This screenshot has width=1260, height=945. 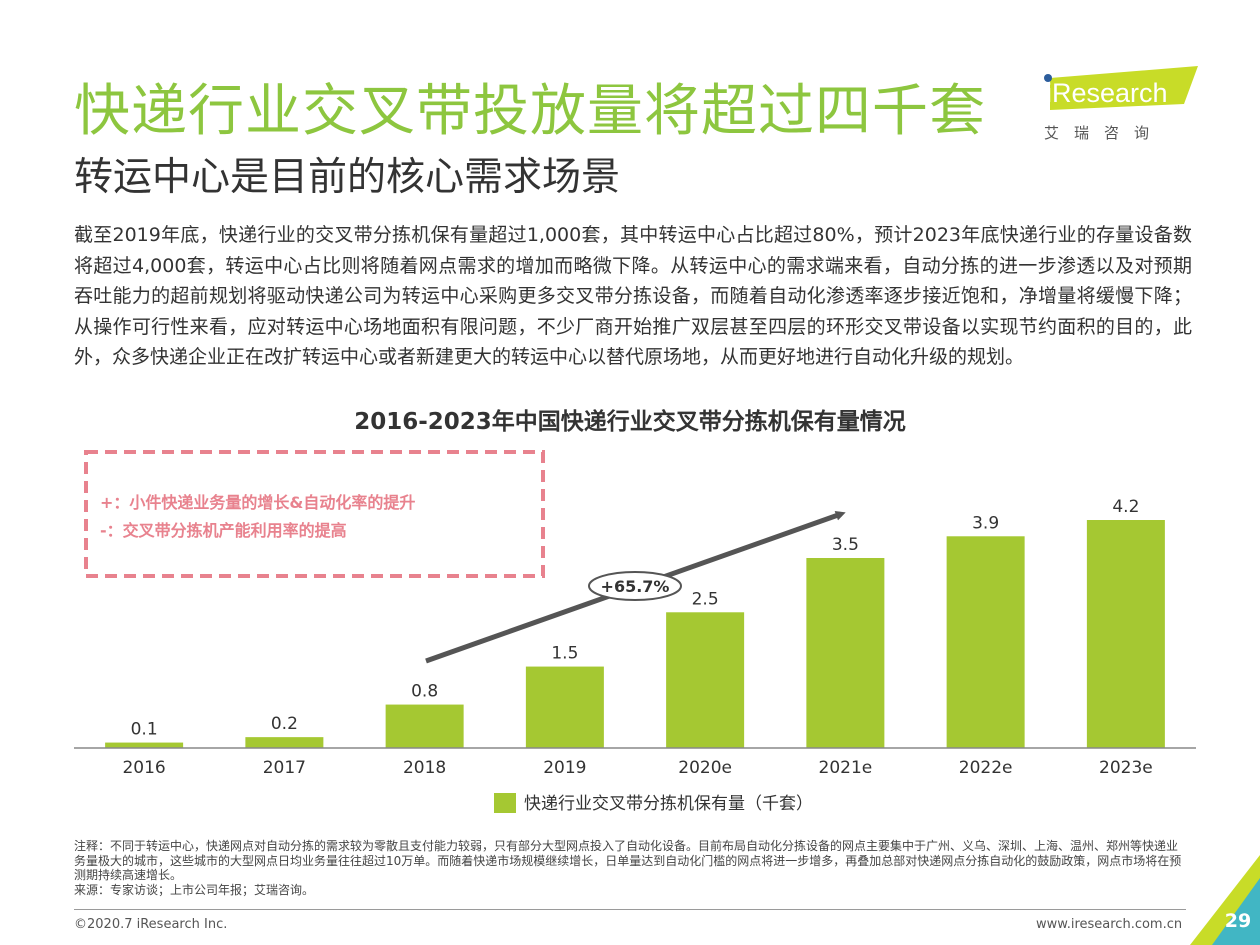 What do you see at coordinates (151, 924) in the screenshot?
I see `copyright-text: ©2020.7 iResearch Inc.` at bounding box center [151, 924].